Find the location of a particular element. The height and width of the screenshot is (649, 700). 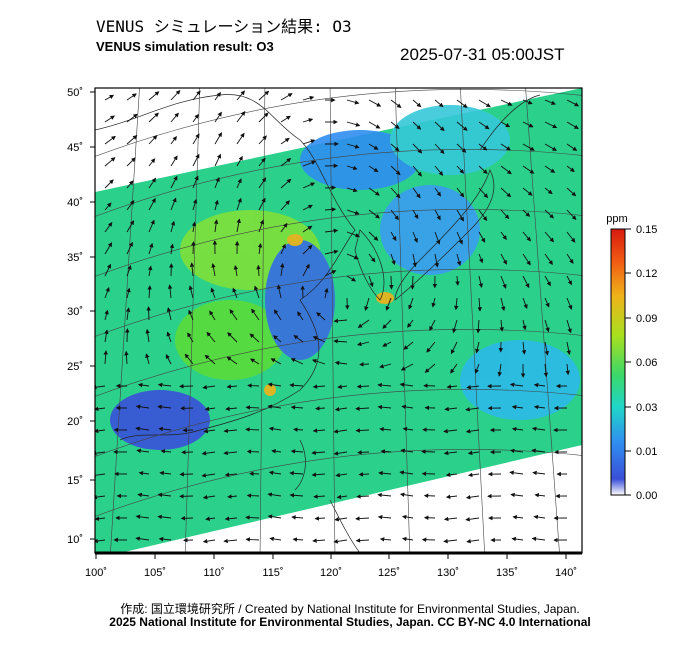

lon-tick-label: 125˚ is located at coordinates (389, 573).